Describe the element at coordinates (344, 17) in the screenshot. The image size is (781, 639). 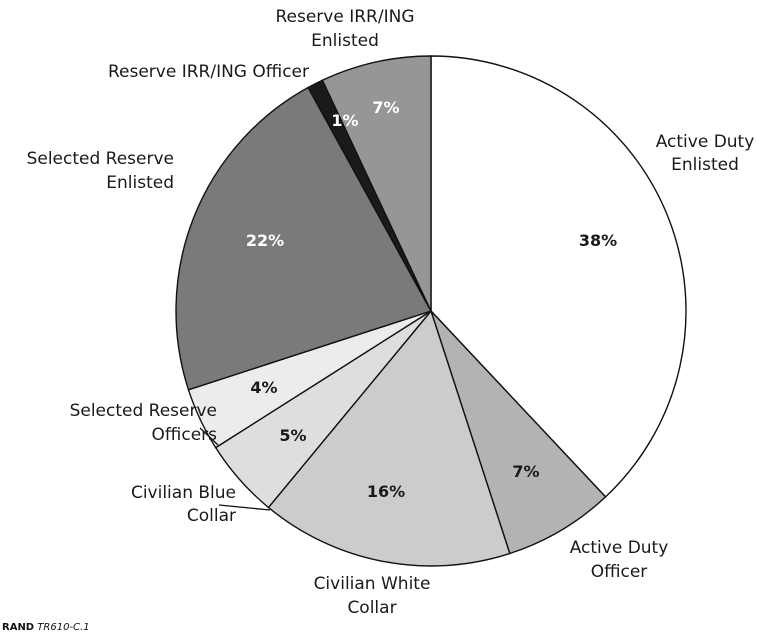
I see `category-label-reserve-irr-ing-enlisted-line-1: Reserve IRR/ING` at that location.